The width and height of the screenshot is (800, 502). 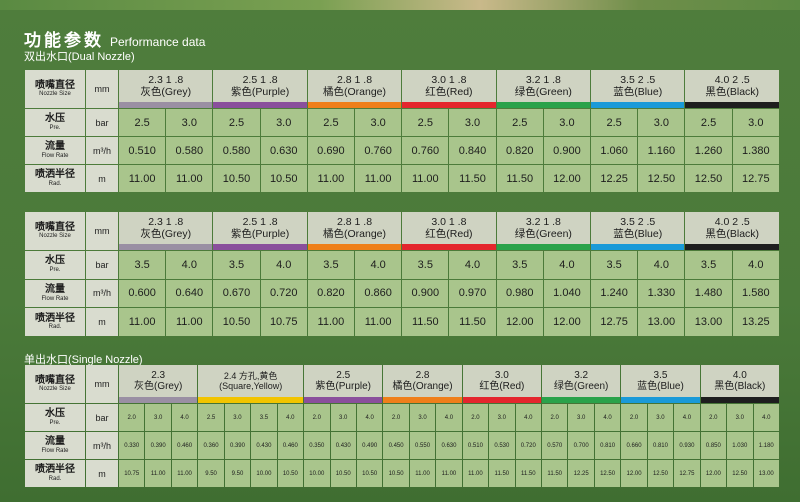 I want to click on nozzle-size-header: 2.3 1 .8 灰色(Grey), so click(x=166, y=231).